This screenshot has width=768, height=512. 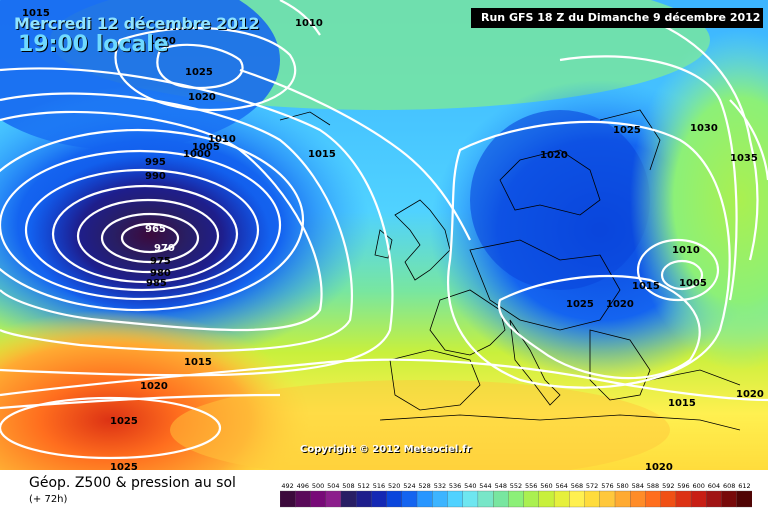 I want to click on legend-title: Géop. Z500 & pression au sol, so click(x=132, y=483).